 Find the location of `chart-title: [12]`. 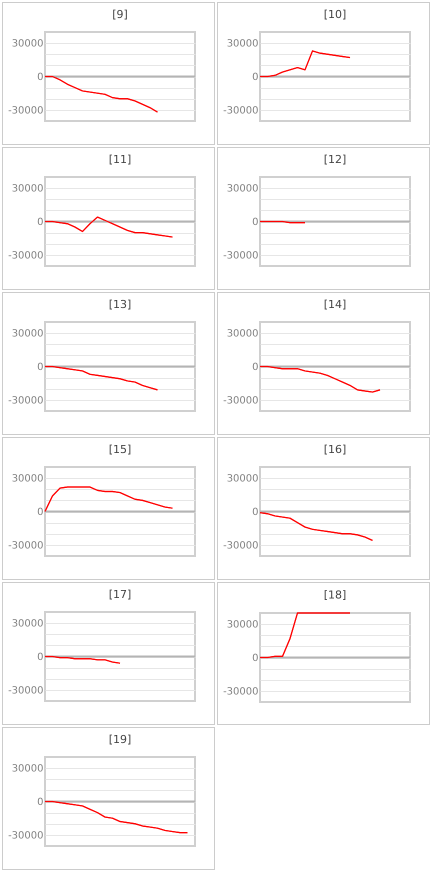

chart-title: [12] is located at coordinates (335, 159).